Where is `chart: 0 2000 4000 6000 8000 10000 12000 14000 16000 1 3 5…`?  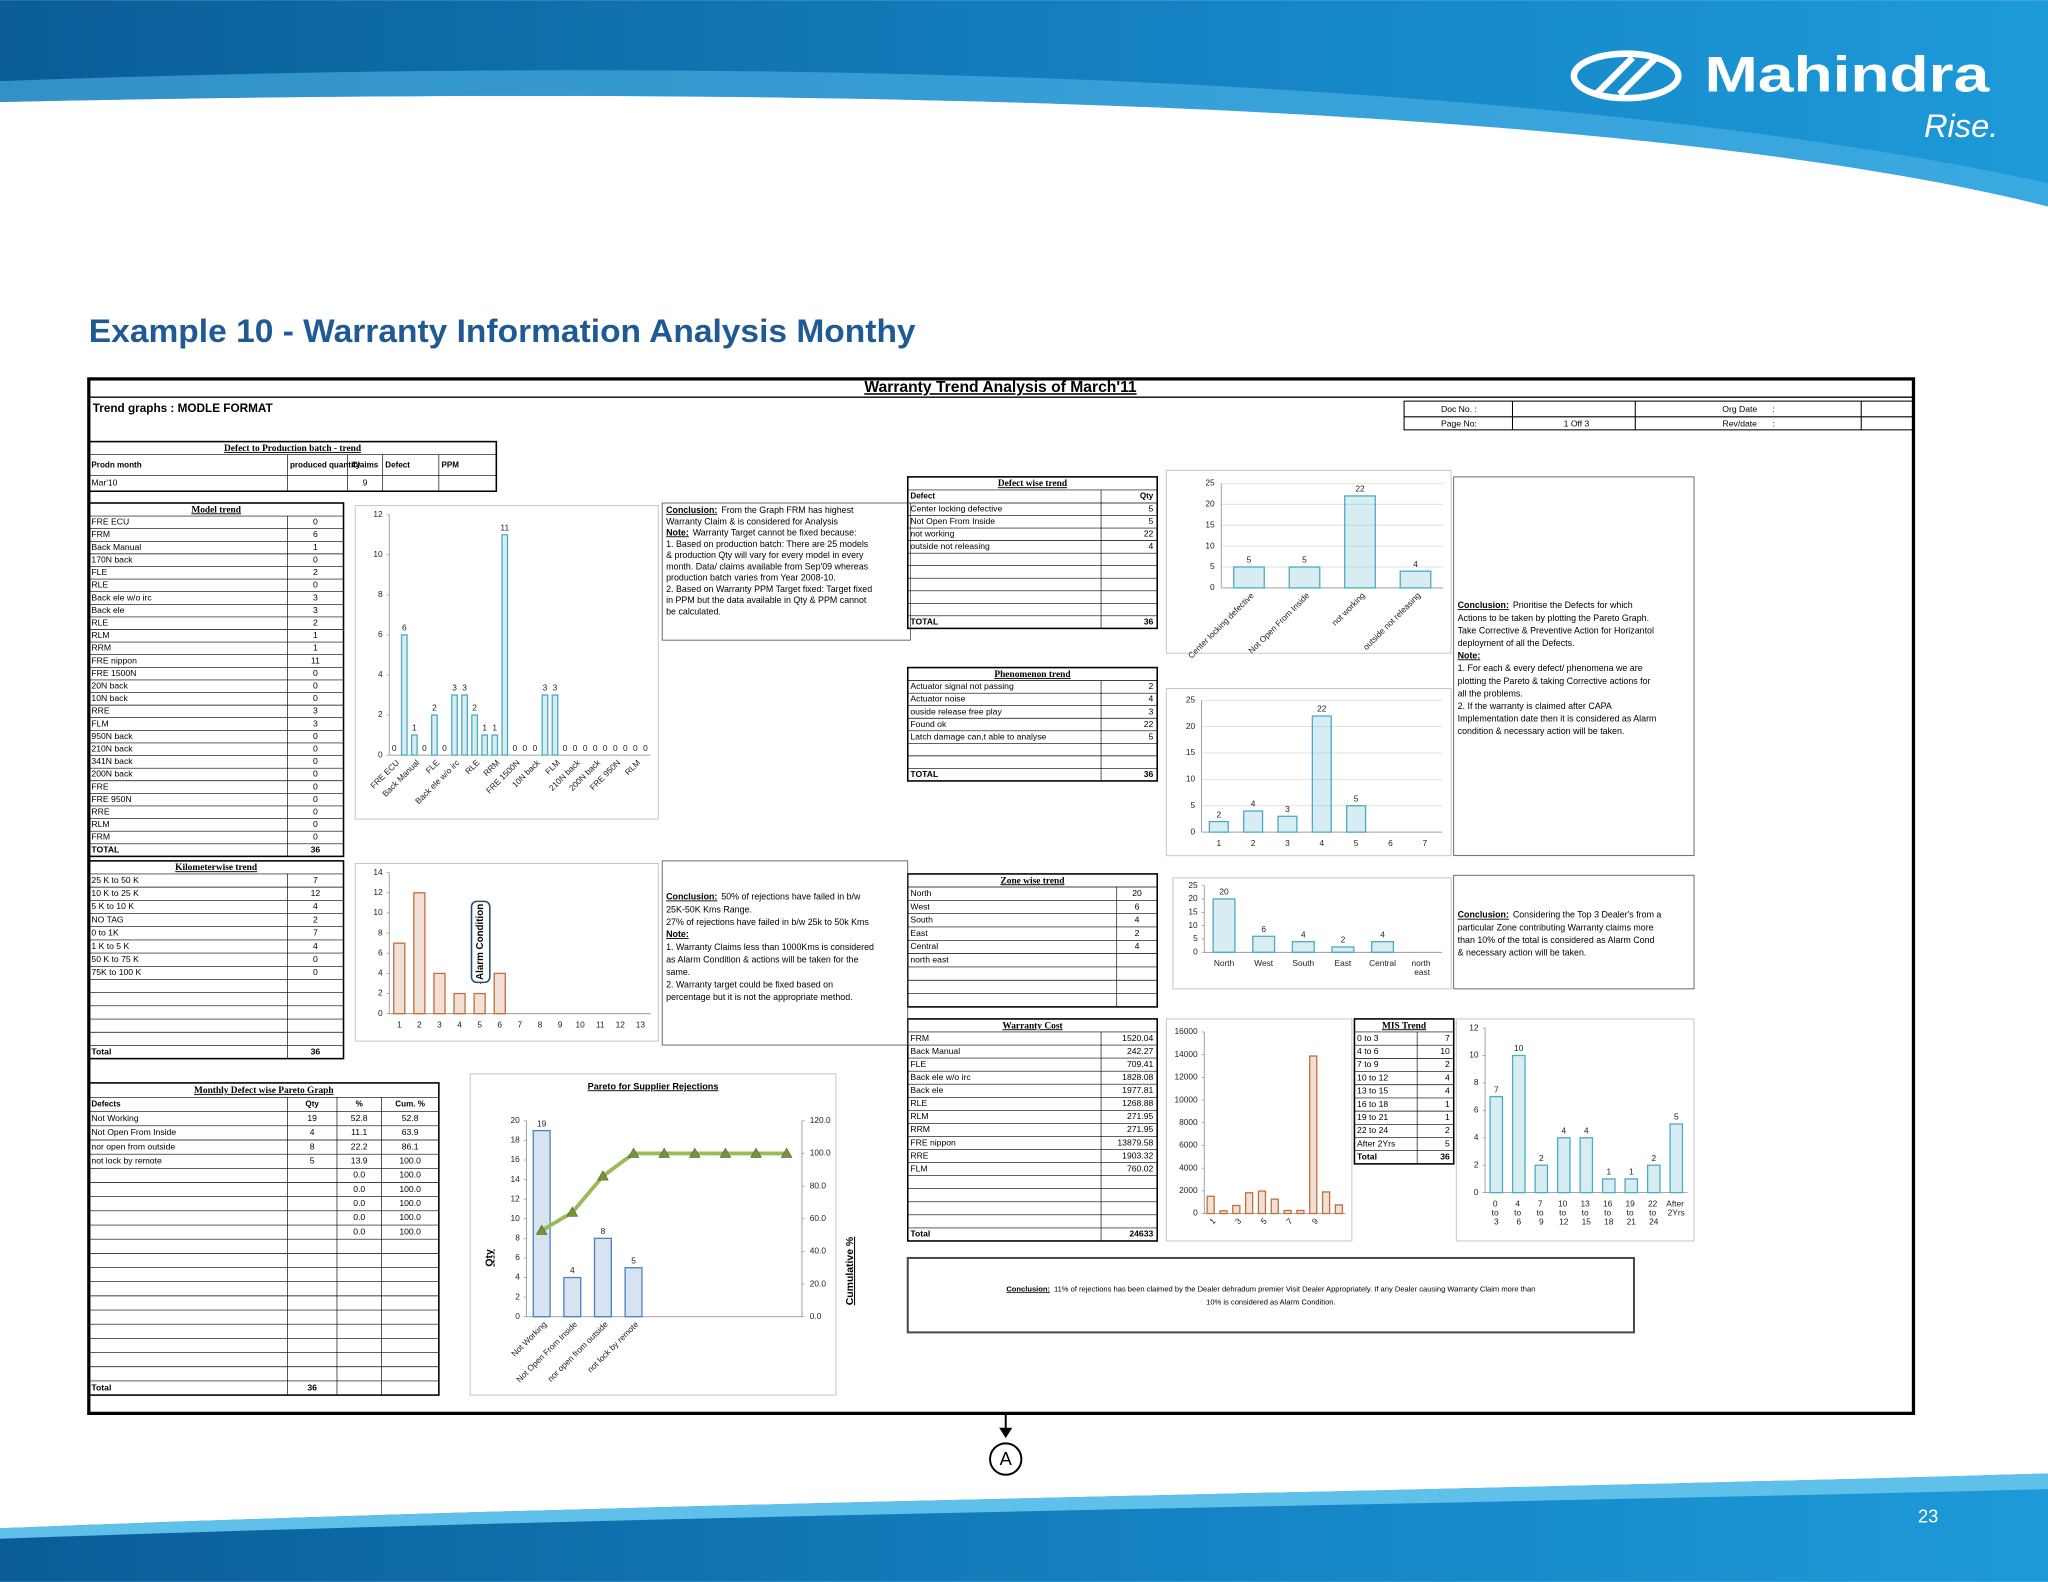 chart: 0 2000 4000 6000 8000 10000 12000 14000 16000 1 3 5… is located at coordinates (1259, 1130).